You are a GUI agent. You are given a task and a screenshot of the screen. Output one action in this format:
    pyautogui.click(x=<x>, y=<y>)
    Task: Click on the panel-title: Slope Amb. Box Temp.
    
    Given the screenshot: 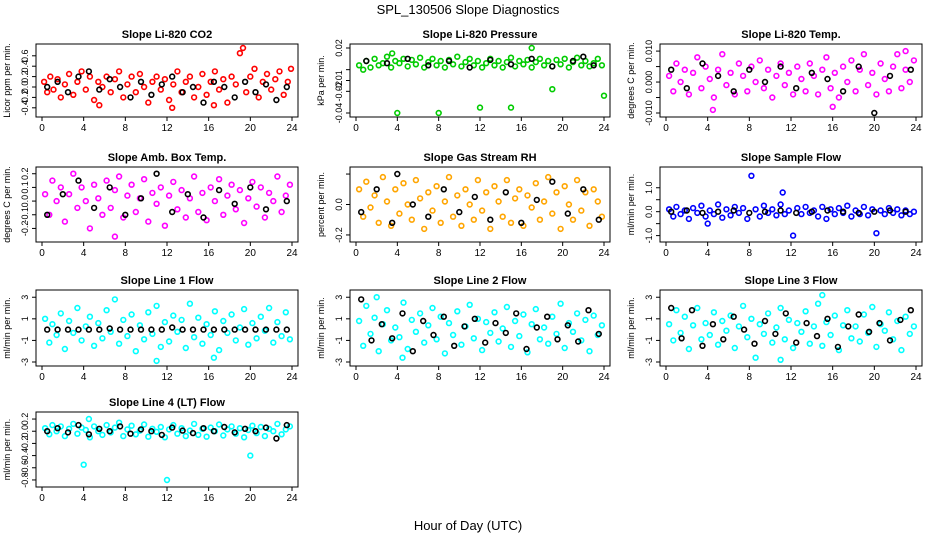 What is the action you would take?
    pyautogui.click(x=167, y=158)
    